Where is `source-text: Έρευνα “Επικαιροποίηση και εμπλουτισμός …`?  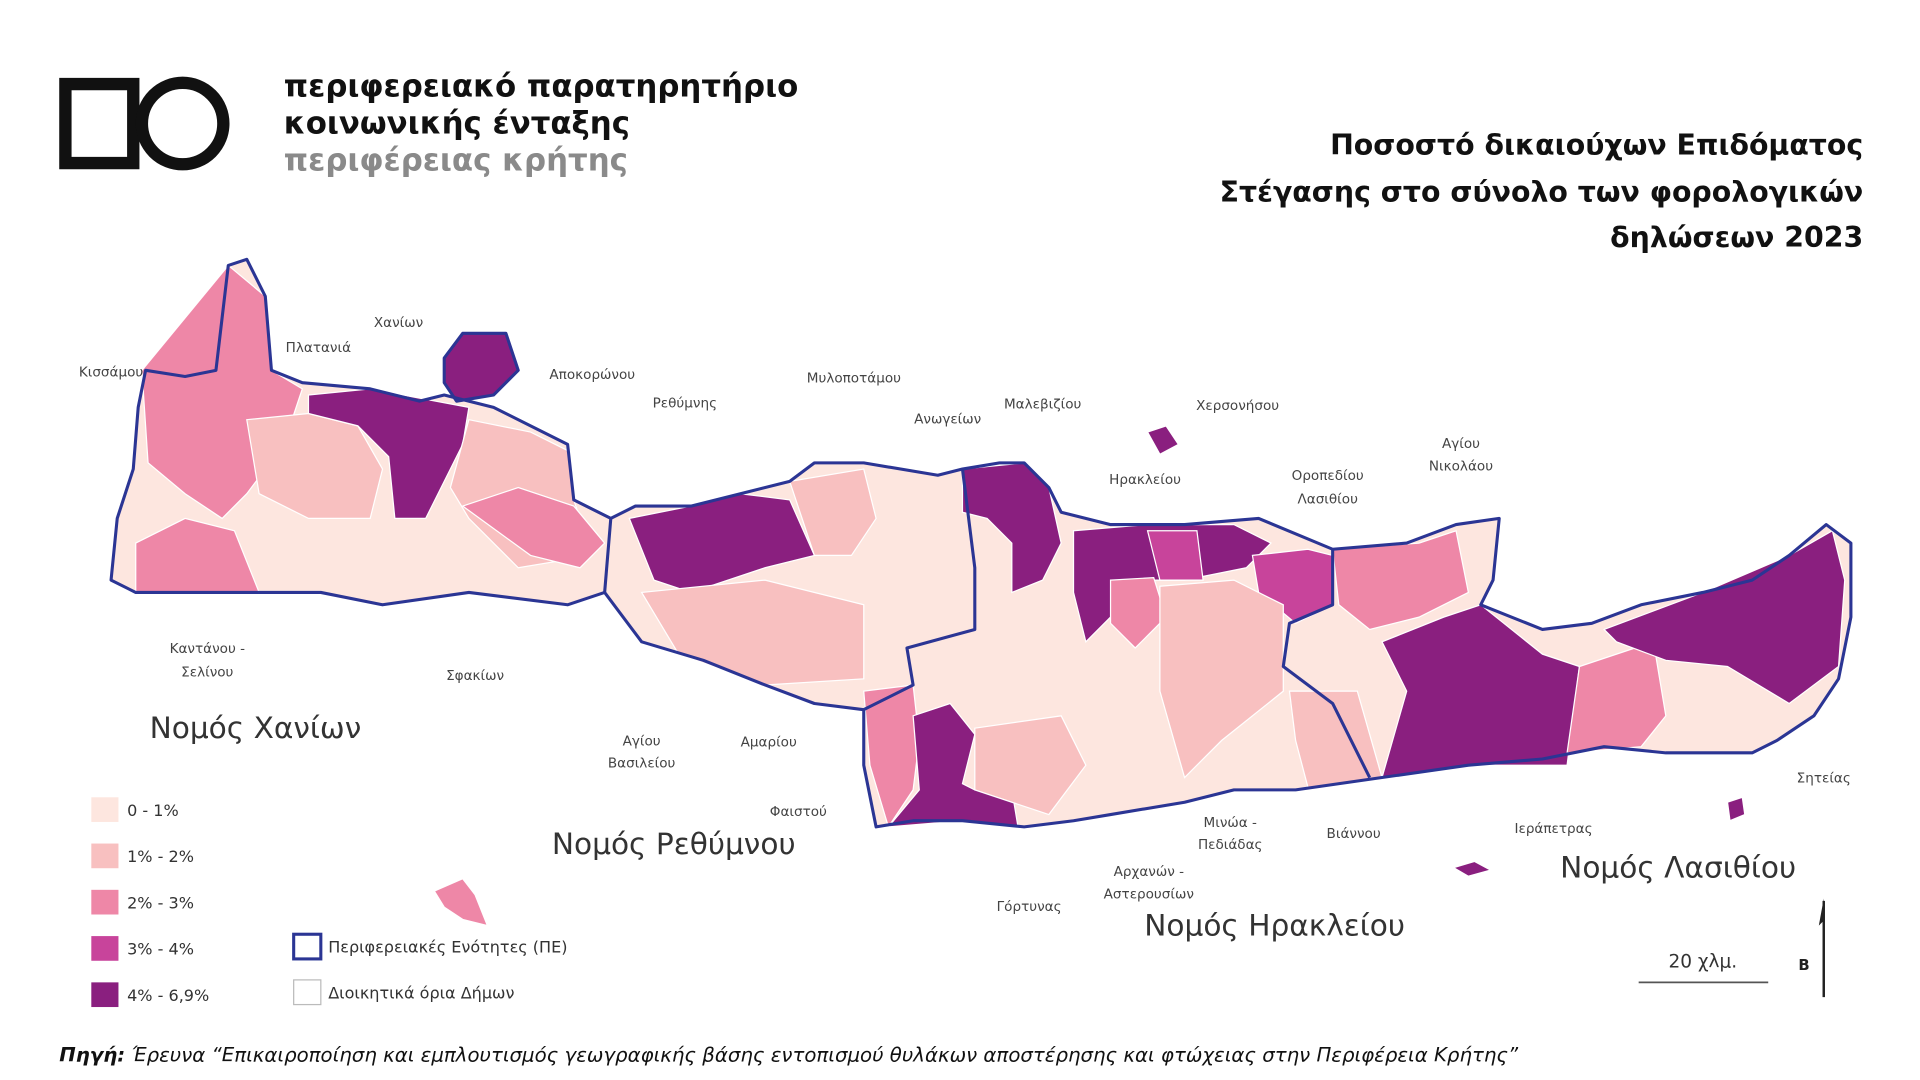 source-text: Έρευνα “Επικαιροποίηση και εμπλουτισμός … is located at coordinates (824, 1054).